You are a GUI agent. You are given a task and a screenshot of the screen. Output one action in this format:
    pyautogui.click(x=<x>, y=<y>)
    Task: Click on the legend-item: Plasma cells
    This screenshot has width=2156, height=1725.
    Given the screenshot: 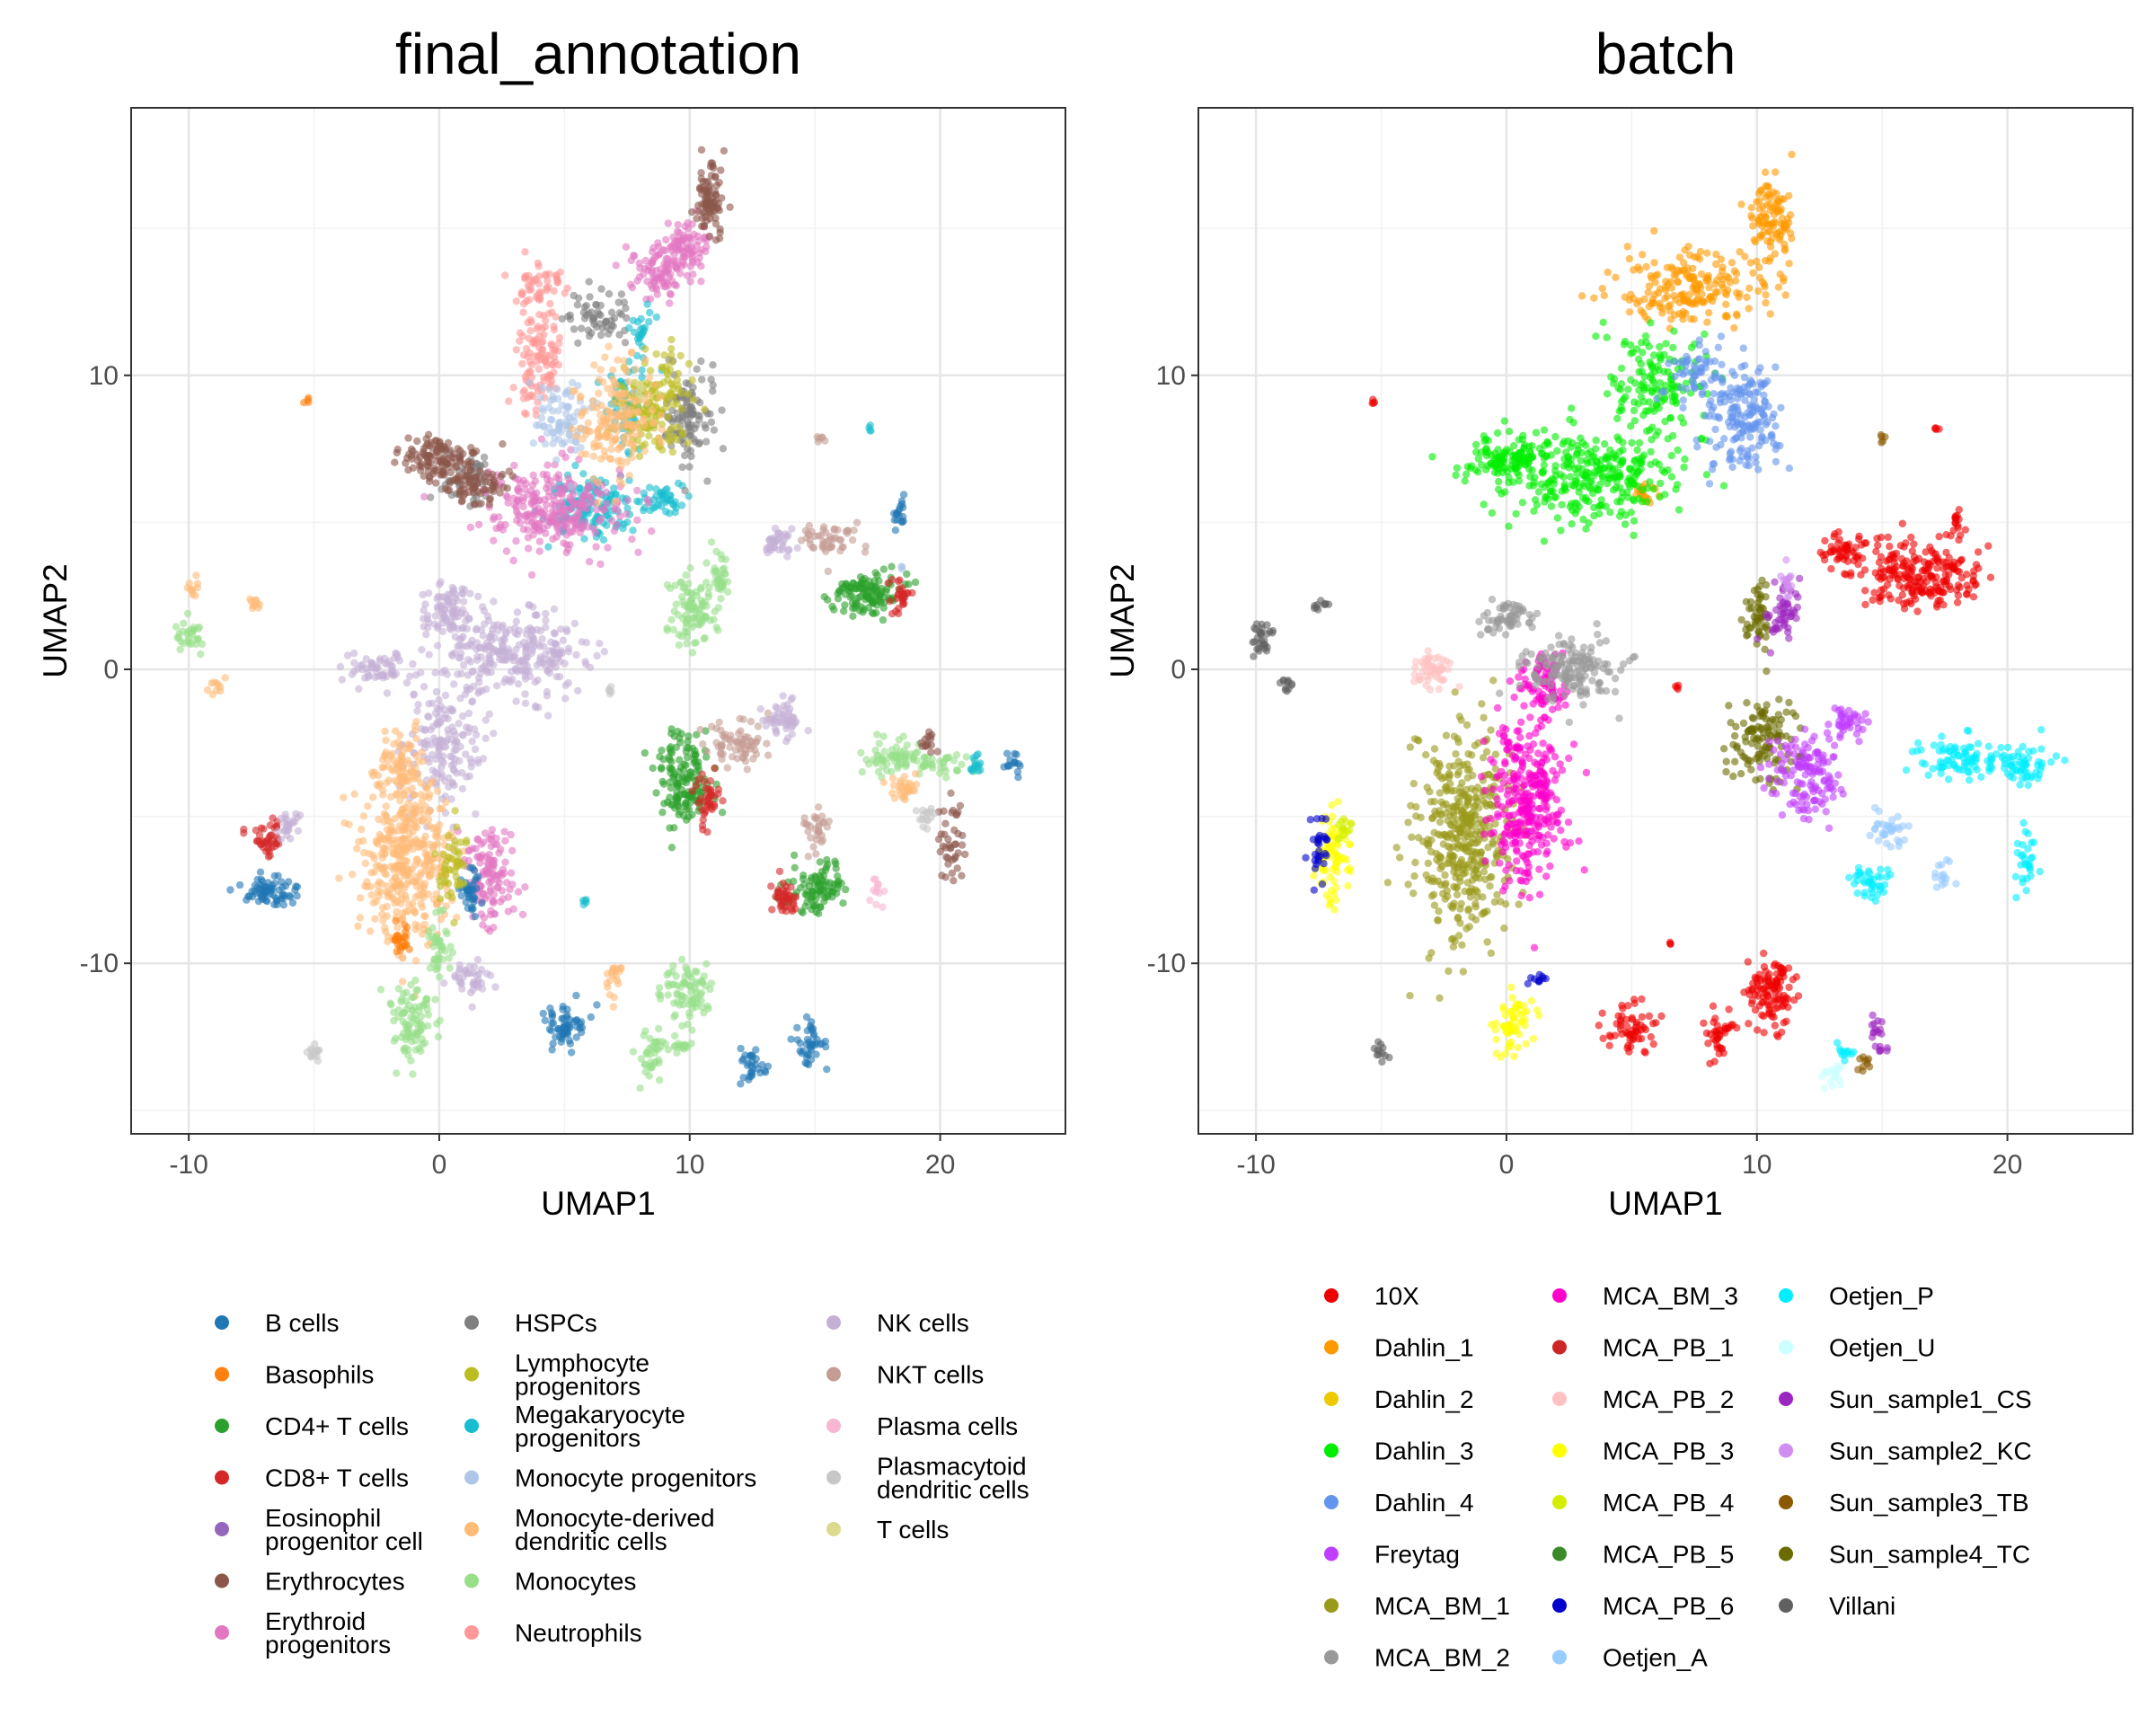 What is the action you would take?
    pyautogui.click(x=922, y=1426)
    